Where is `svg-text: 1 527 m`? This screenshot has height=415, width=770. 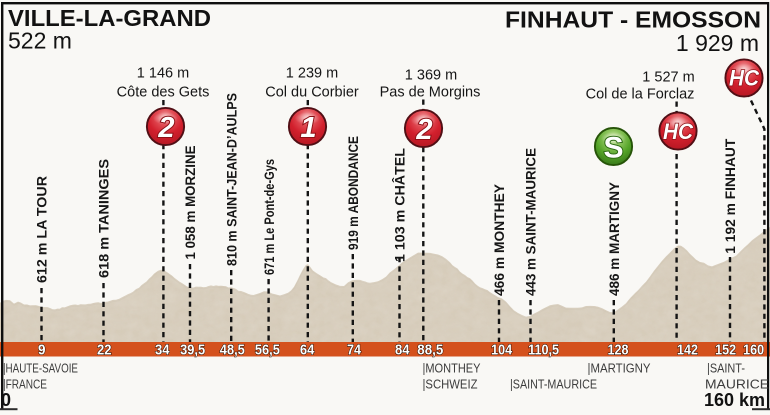 svg-text: 1 527 m is located at coordinates (668, 78).